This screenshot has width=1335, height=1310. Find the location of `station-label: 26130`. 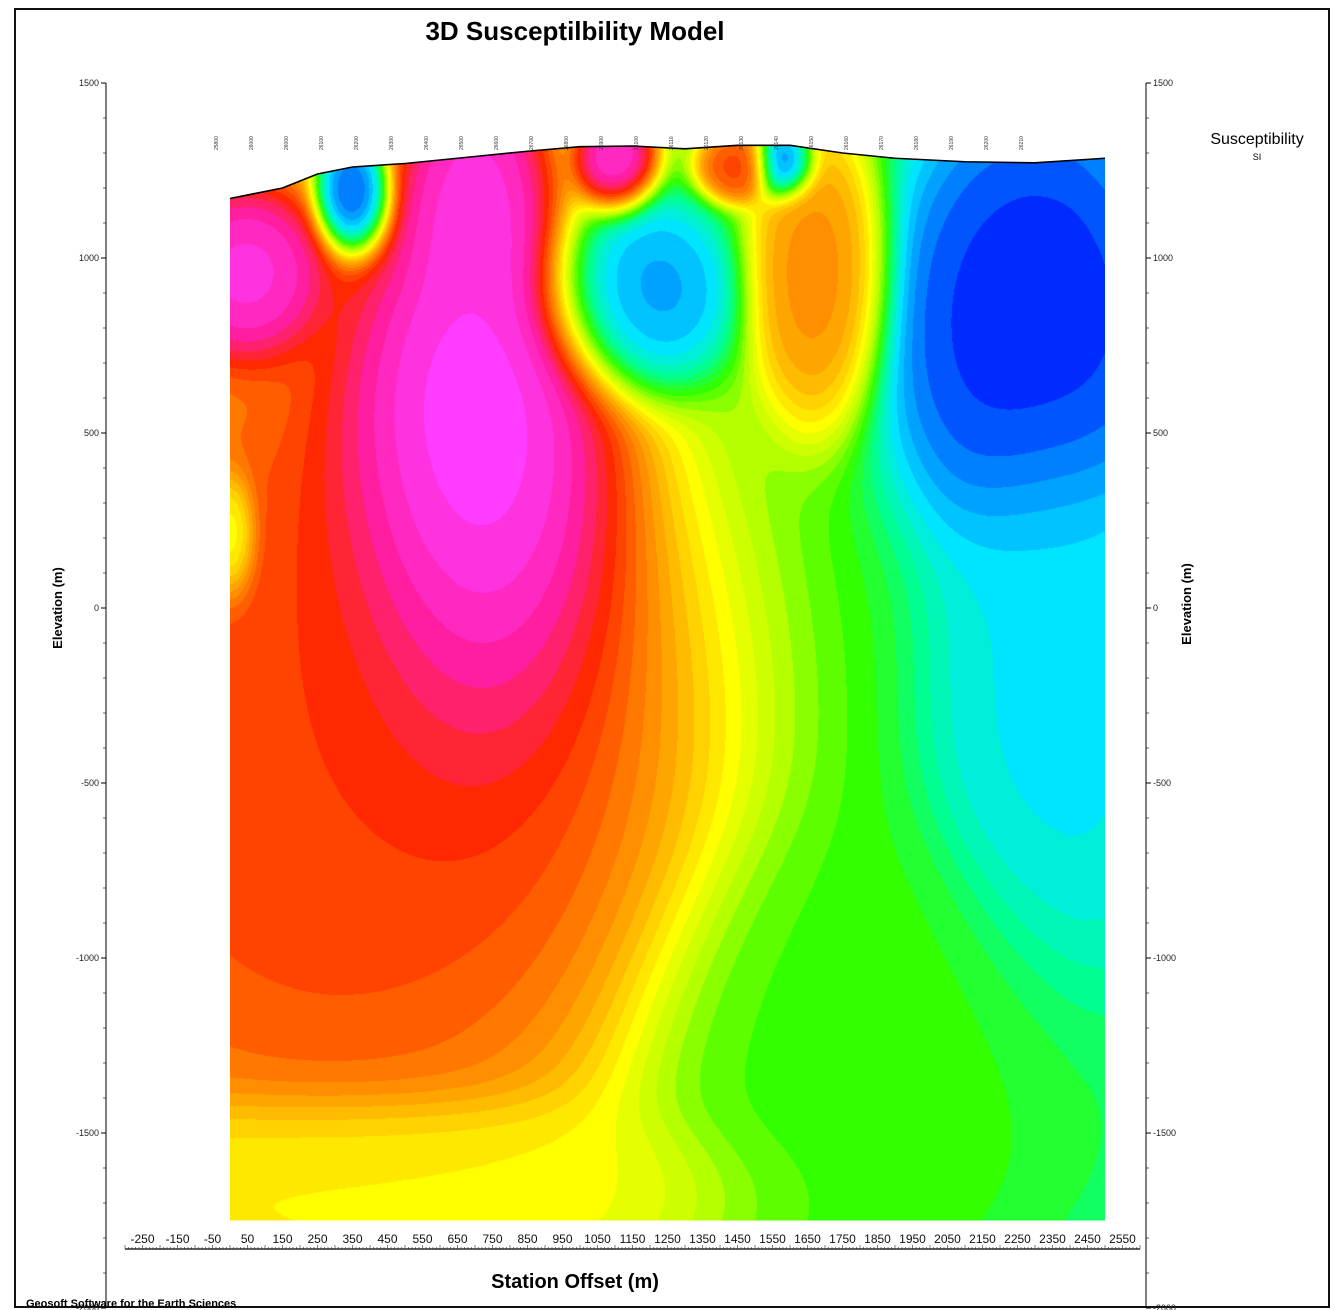

station-label: 26130 is located at coordinates (742, 143).